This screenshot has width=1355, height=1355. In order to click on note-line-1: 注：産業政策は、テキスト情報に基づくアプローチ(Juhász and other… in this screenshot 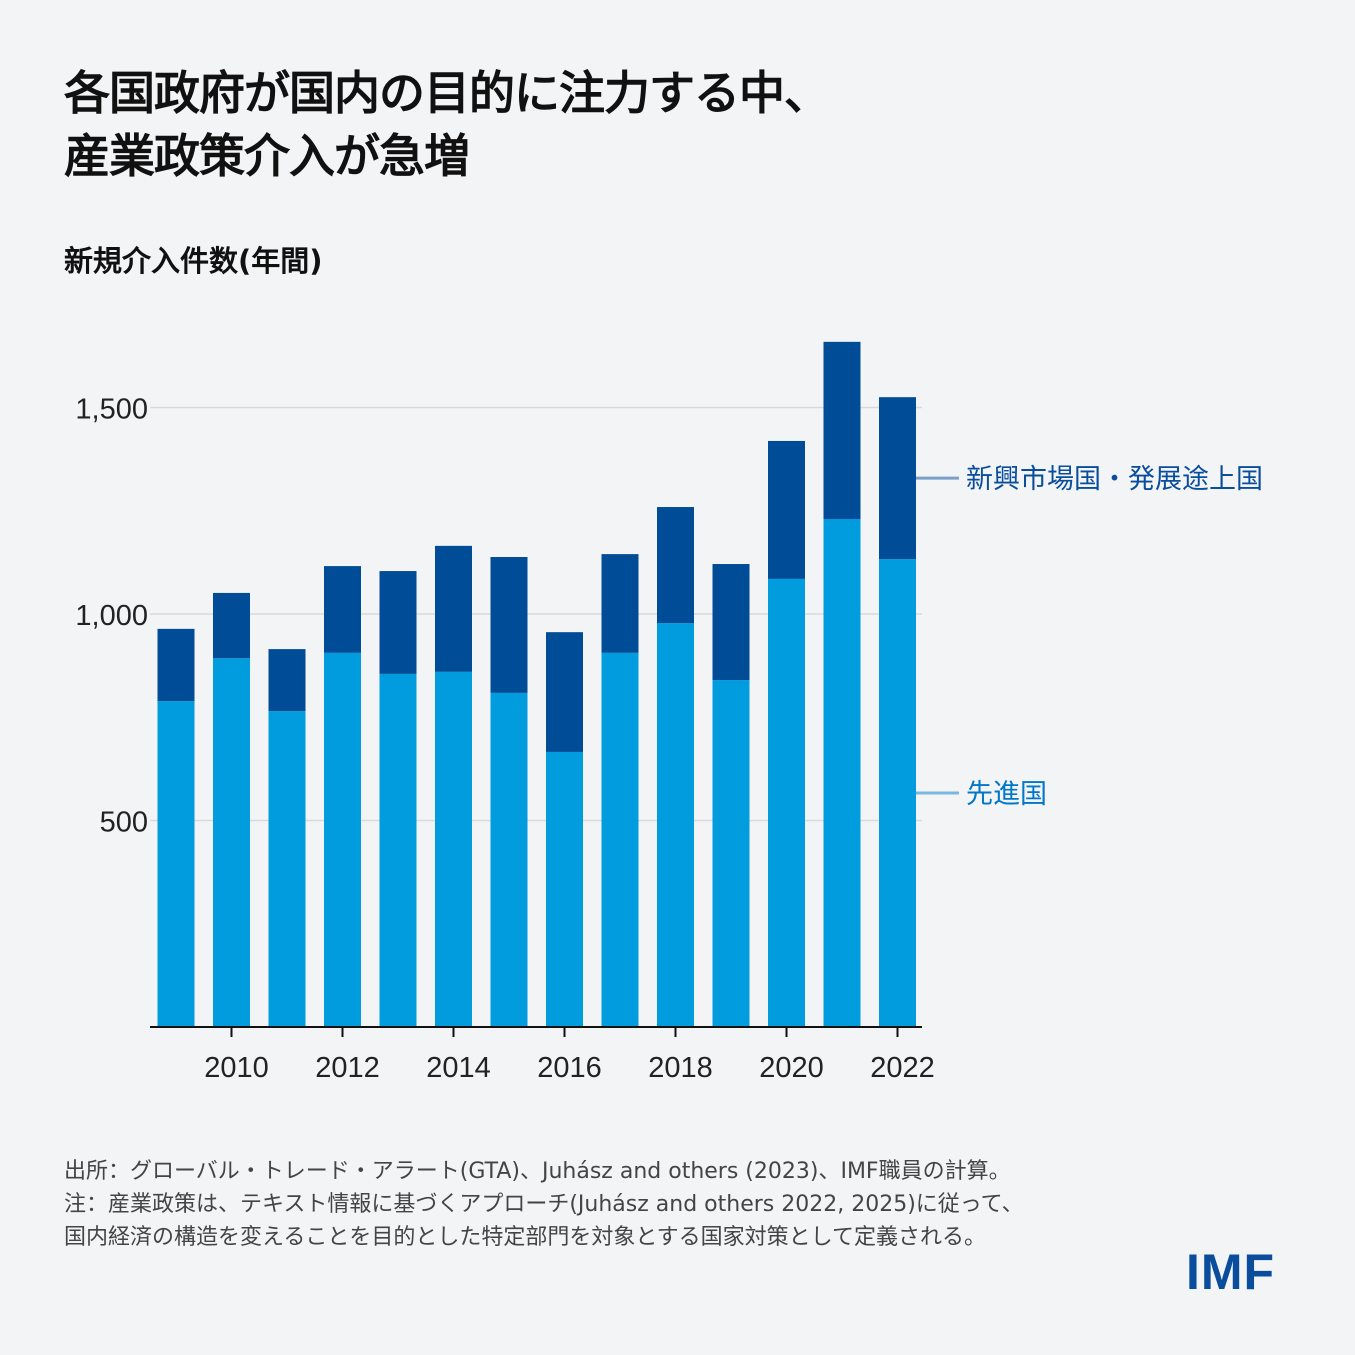, I will do `click(544, 1204)`.